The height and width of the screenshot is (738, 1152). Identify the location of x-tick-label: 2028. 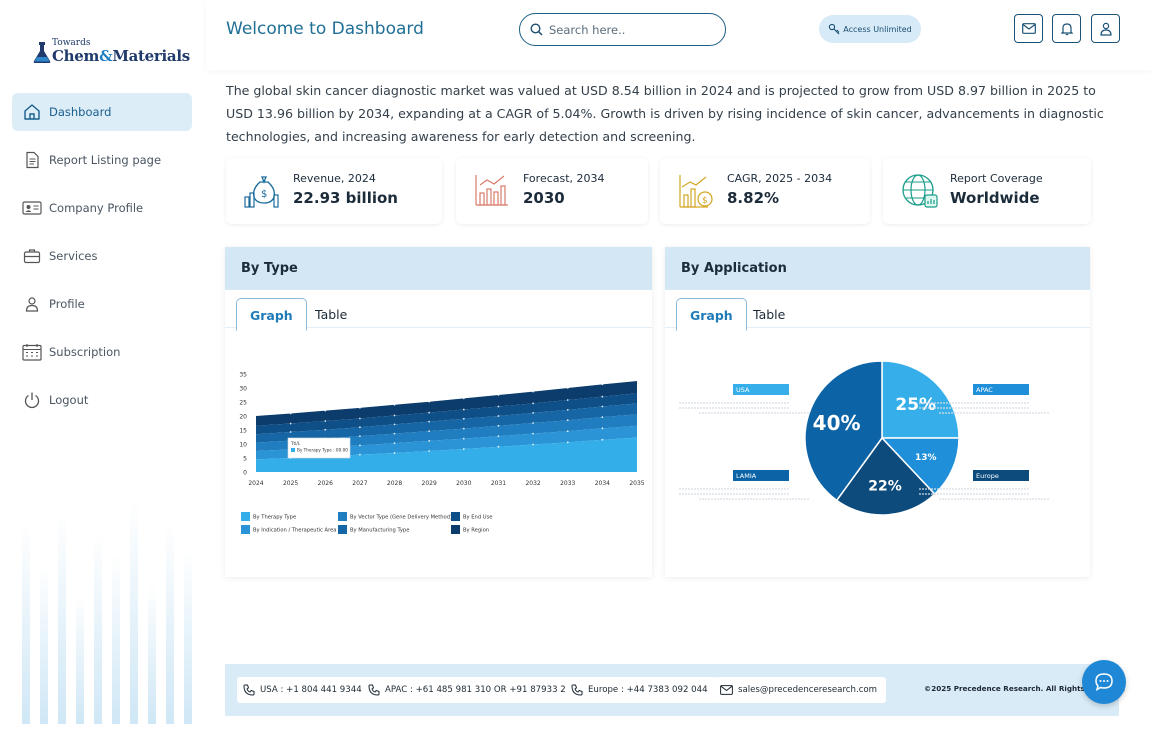
(394, 483).